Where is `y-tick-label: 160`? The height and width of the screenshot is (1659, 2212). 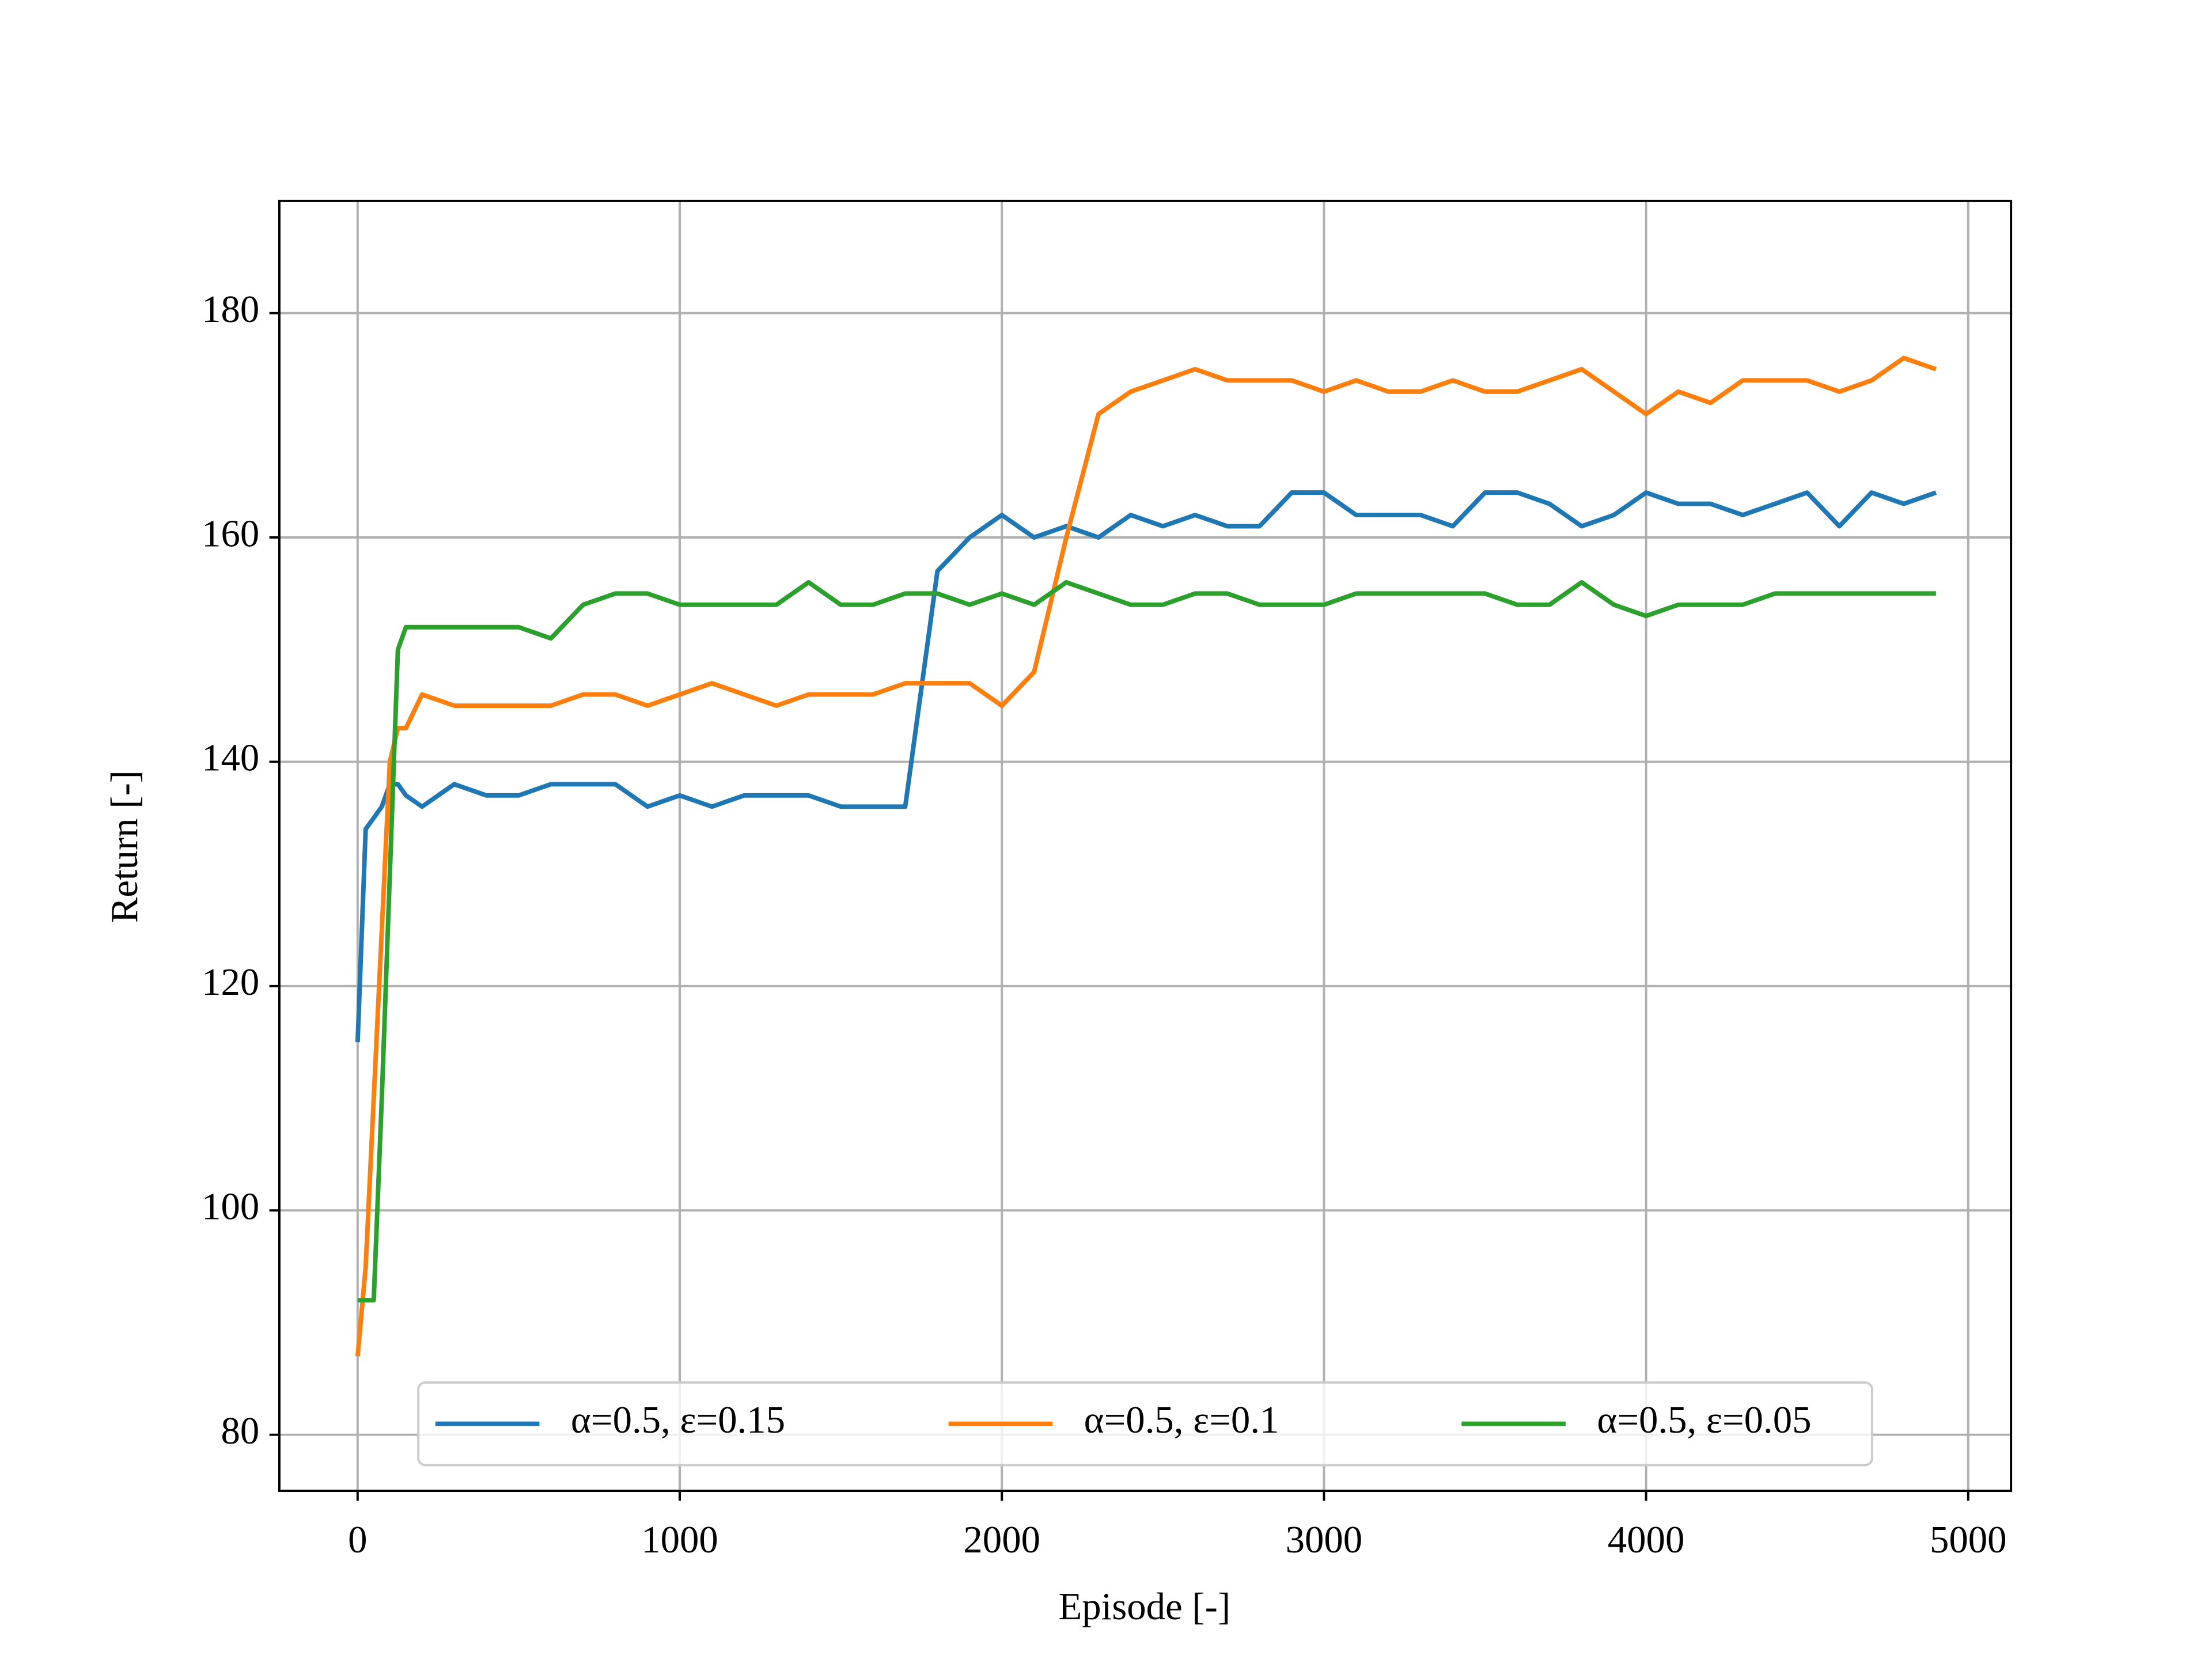
y-tick-label: 160 is located at coordinates (230, 533).